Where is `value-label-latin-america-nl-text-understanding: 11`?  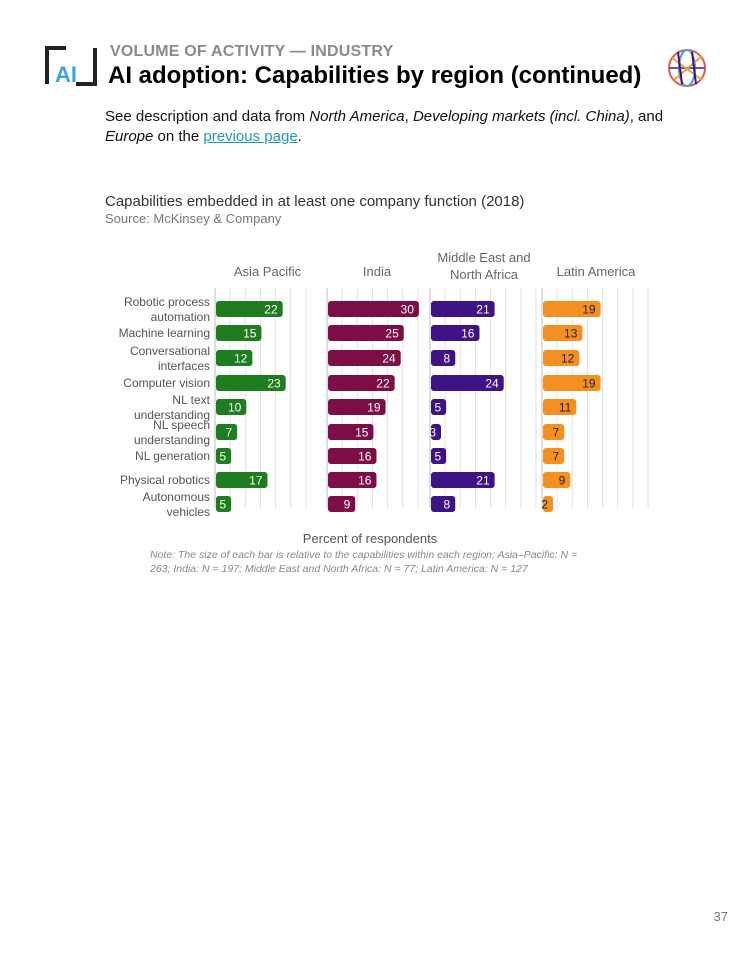
value-label-latin-america-nl-text-understanding: 11 is located at coordinates (565, 408).